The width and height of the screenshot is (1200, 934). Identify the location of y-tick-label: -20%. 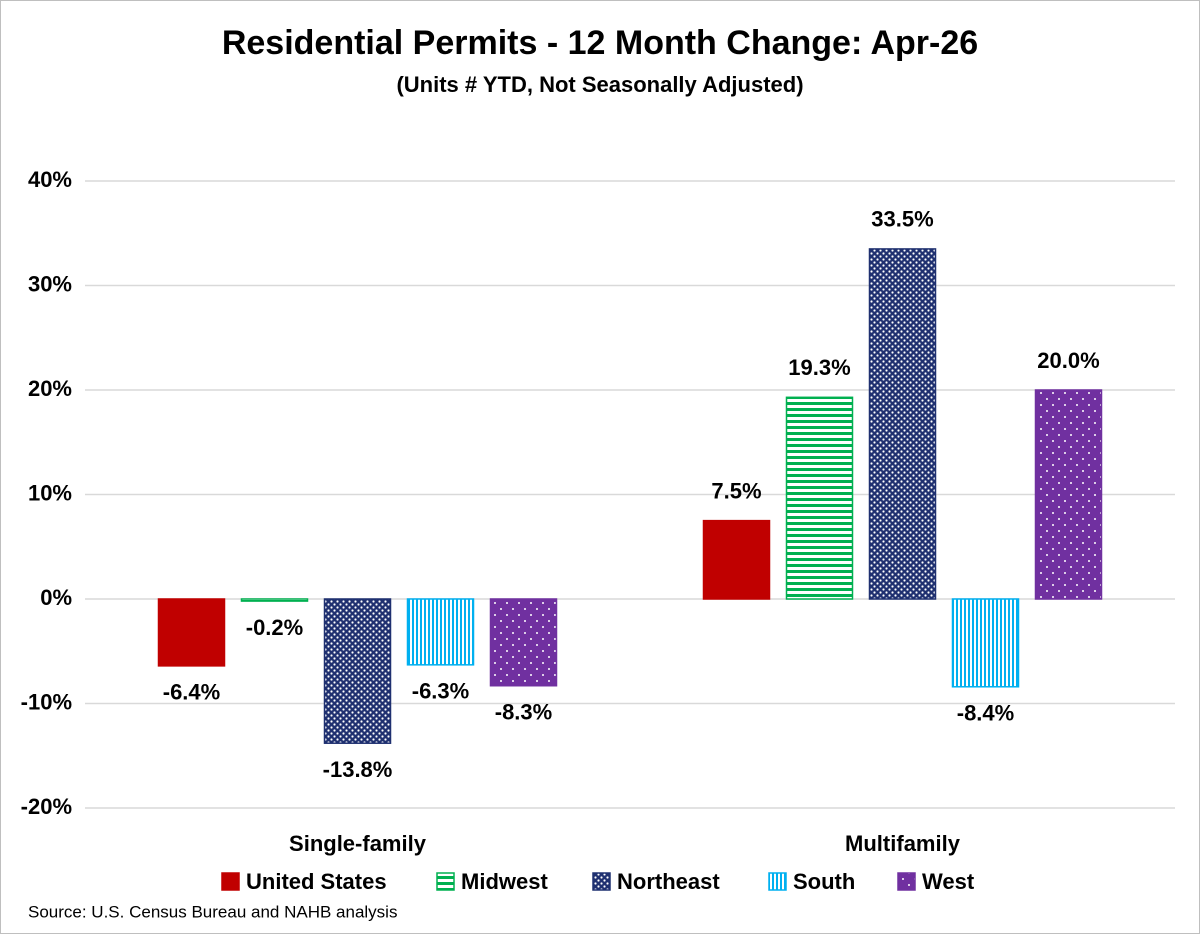
(46, 806).